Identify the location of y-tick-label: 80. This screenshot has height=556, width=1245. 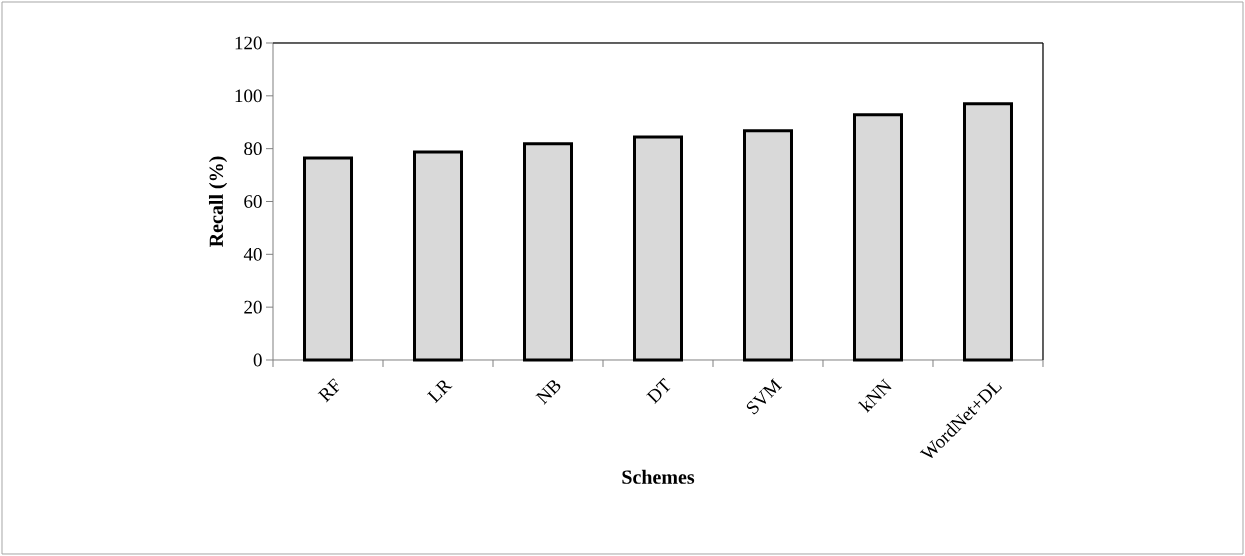
(253, 149).